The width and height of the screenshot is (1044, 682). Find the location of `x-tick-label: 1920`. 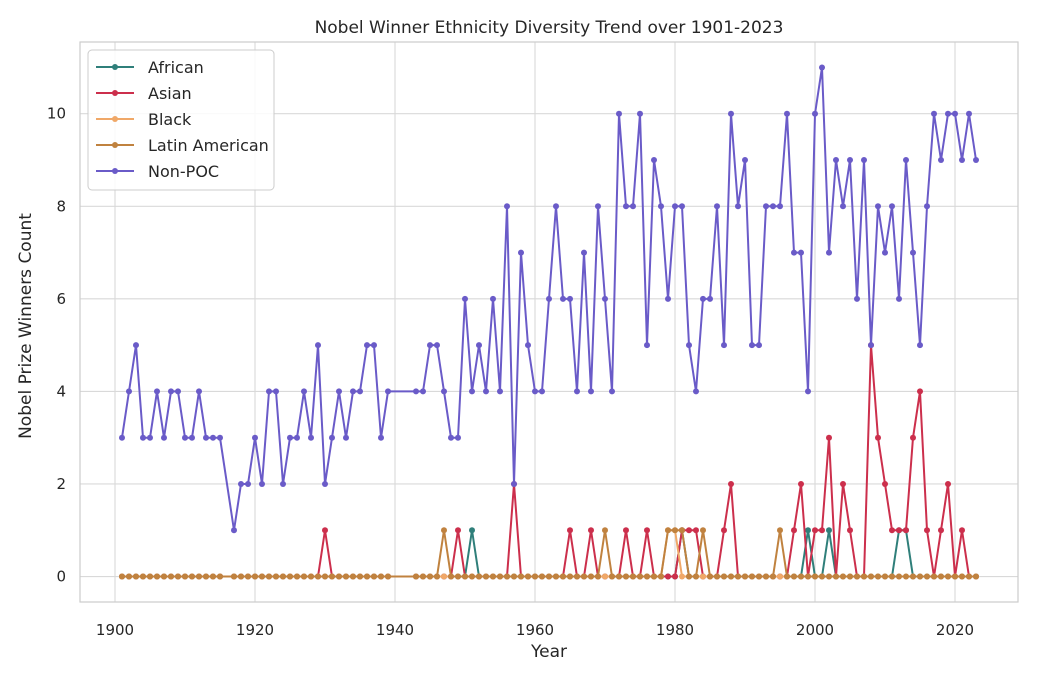

x-tick-label: 1920 is located at coordinates (255, 630).